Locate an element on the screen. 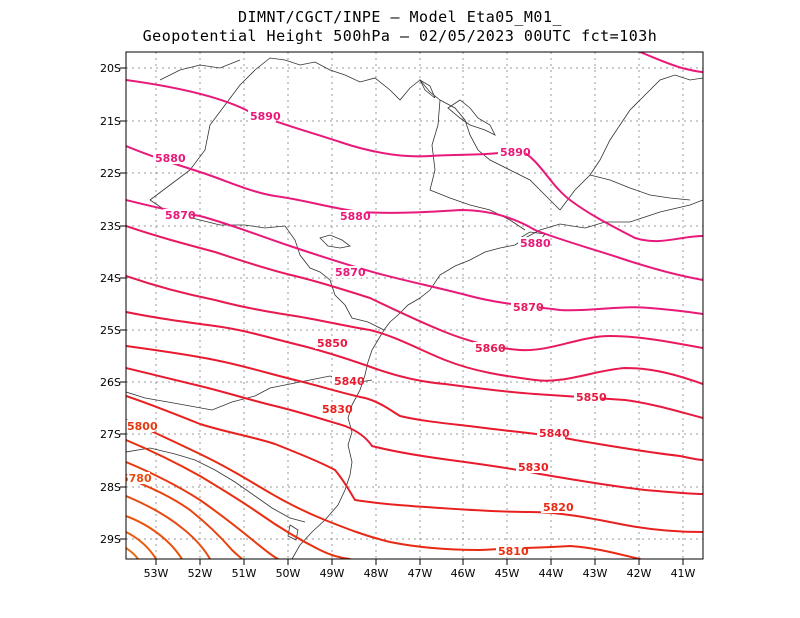  lat-tick-label: 29S is located at coordinates (110, 539).